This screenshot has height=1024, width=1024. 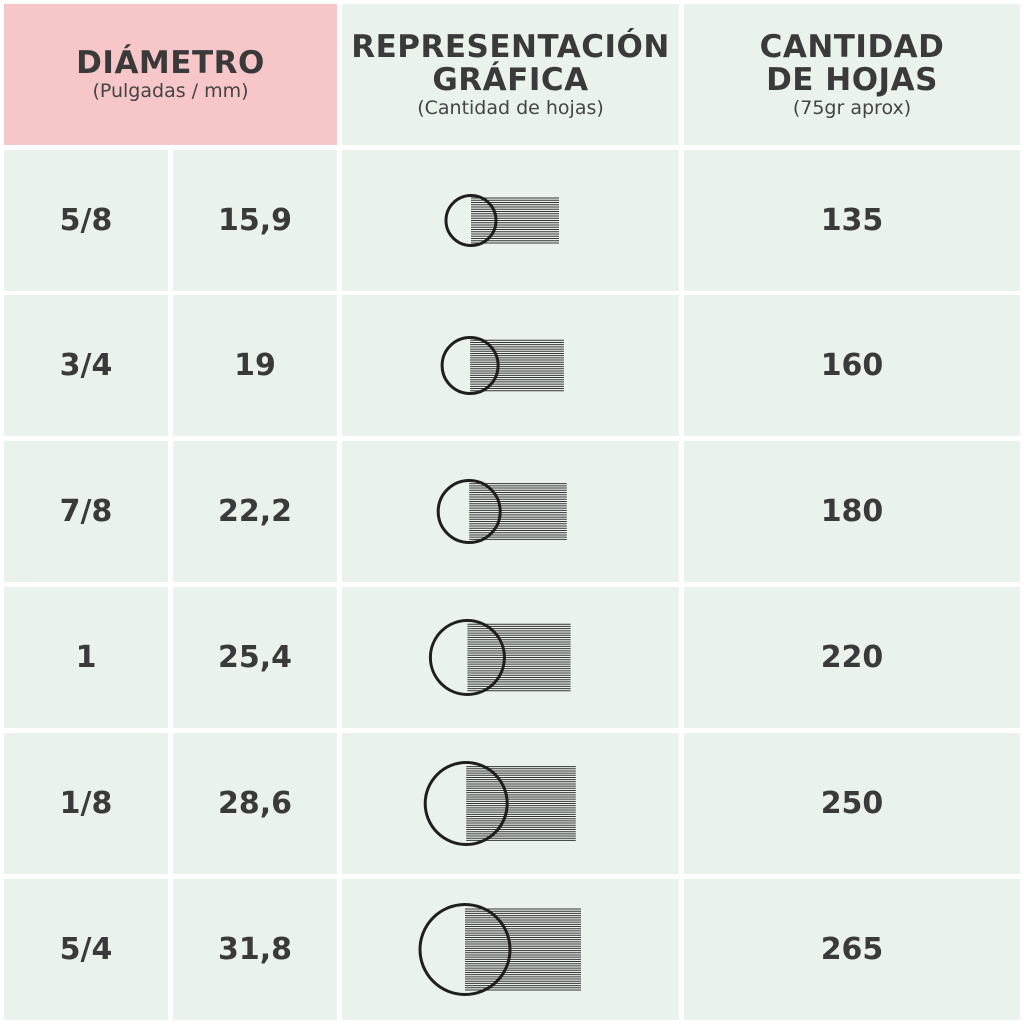 I want to click on cell-sheets-value: 220, so click(x=852, y=657).